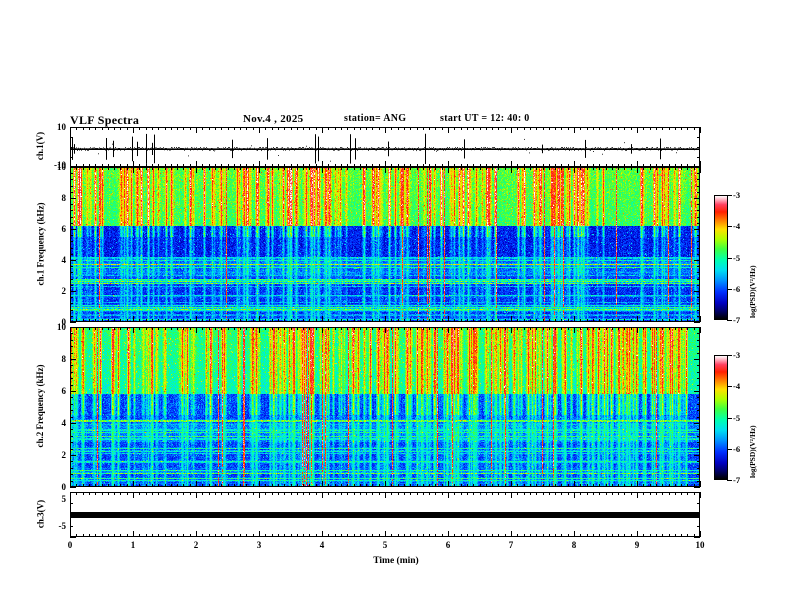 The image size is (792, 612). What do you see at coordinates (637, 545) in the screenshot?
I see `x-tick-label-9: 9` at bounding box center [637, 545].